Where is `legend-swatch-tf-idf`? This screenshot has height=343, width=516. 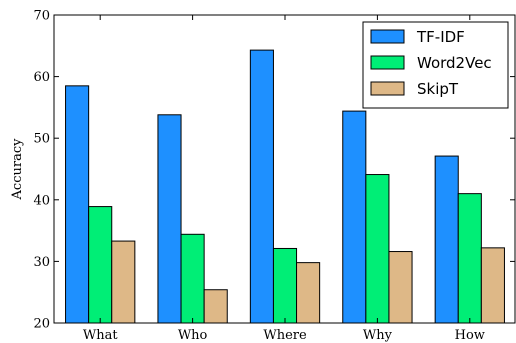 legend-swatch-tf-idf is located at coordinates (387, 36).